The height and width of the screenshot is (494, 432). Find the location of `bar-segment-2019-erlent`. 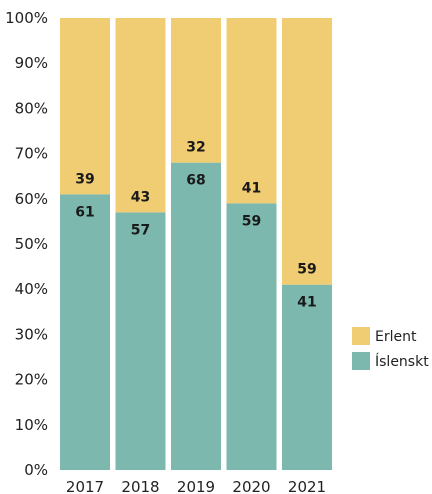

bar-segment-2019-erlent is located at coordinates (196, 90).